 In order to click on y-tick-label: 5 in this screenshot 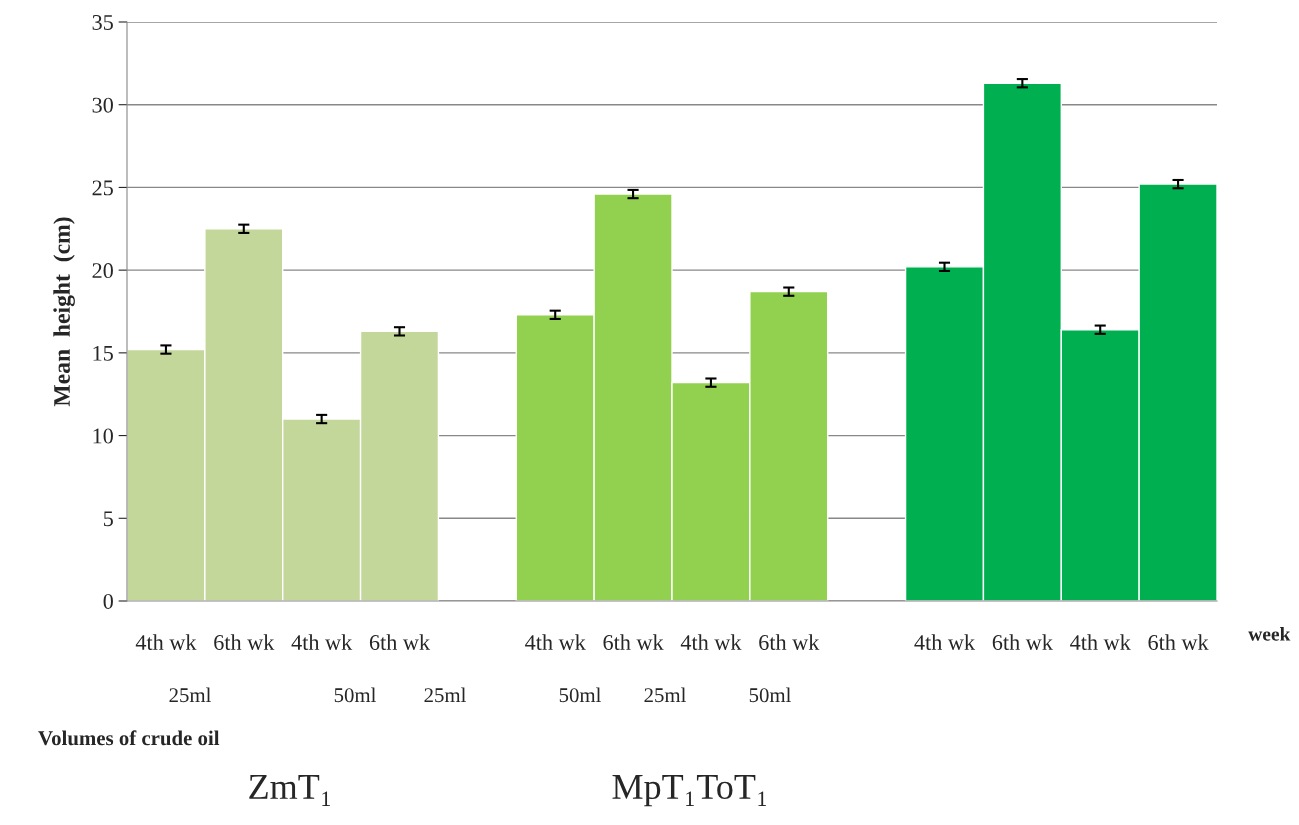, I will do `click(108, 519)`.